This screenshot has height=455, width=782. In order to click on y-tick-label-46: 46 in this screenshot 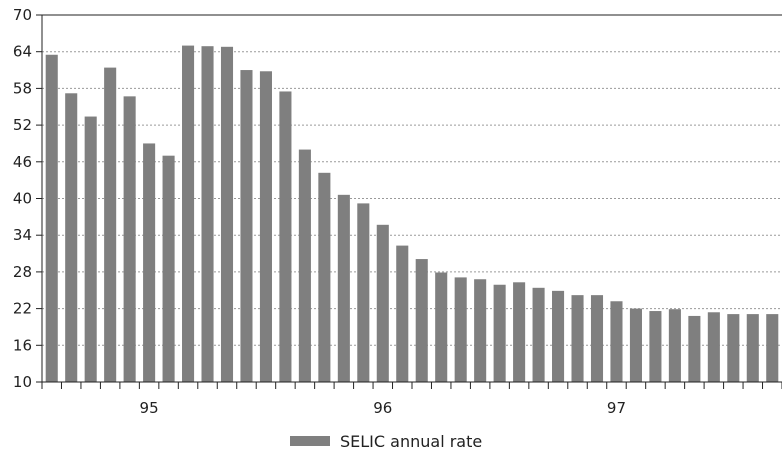, I will do `click(22, 162)`.